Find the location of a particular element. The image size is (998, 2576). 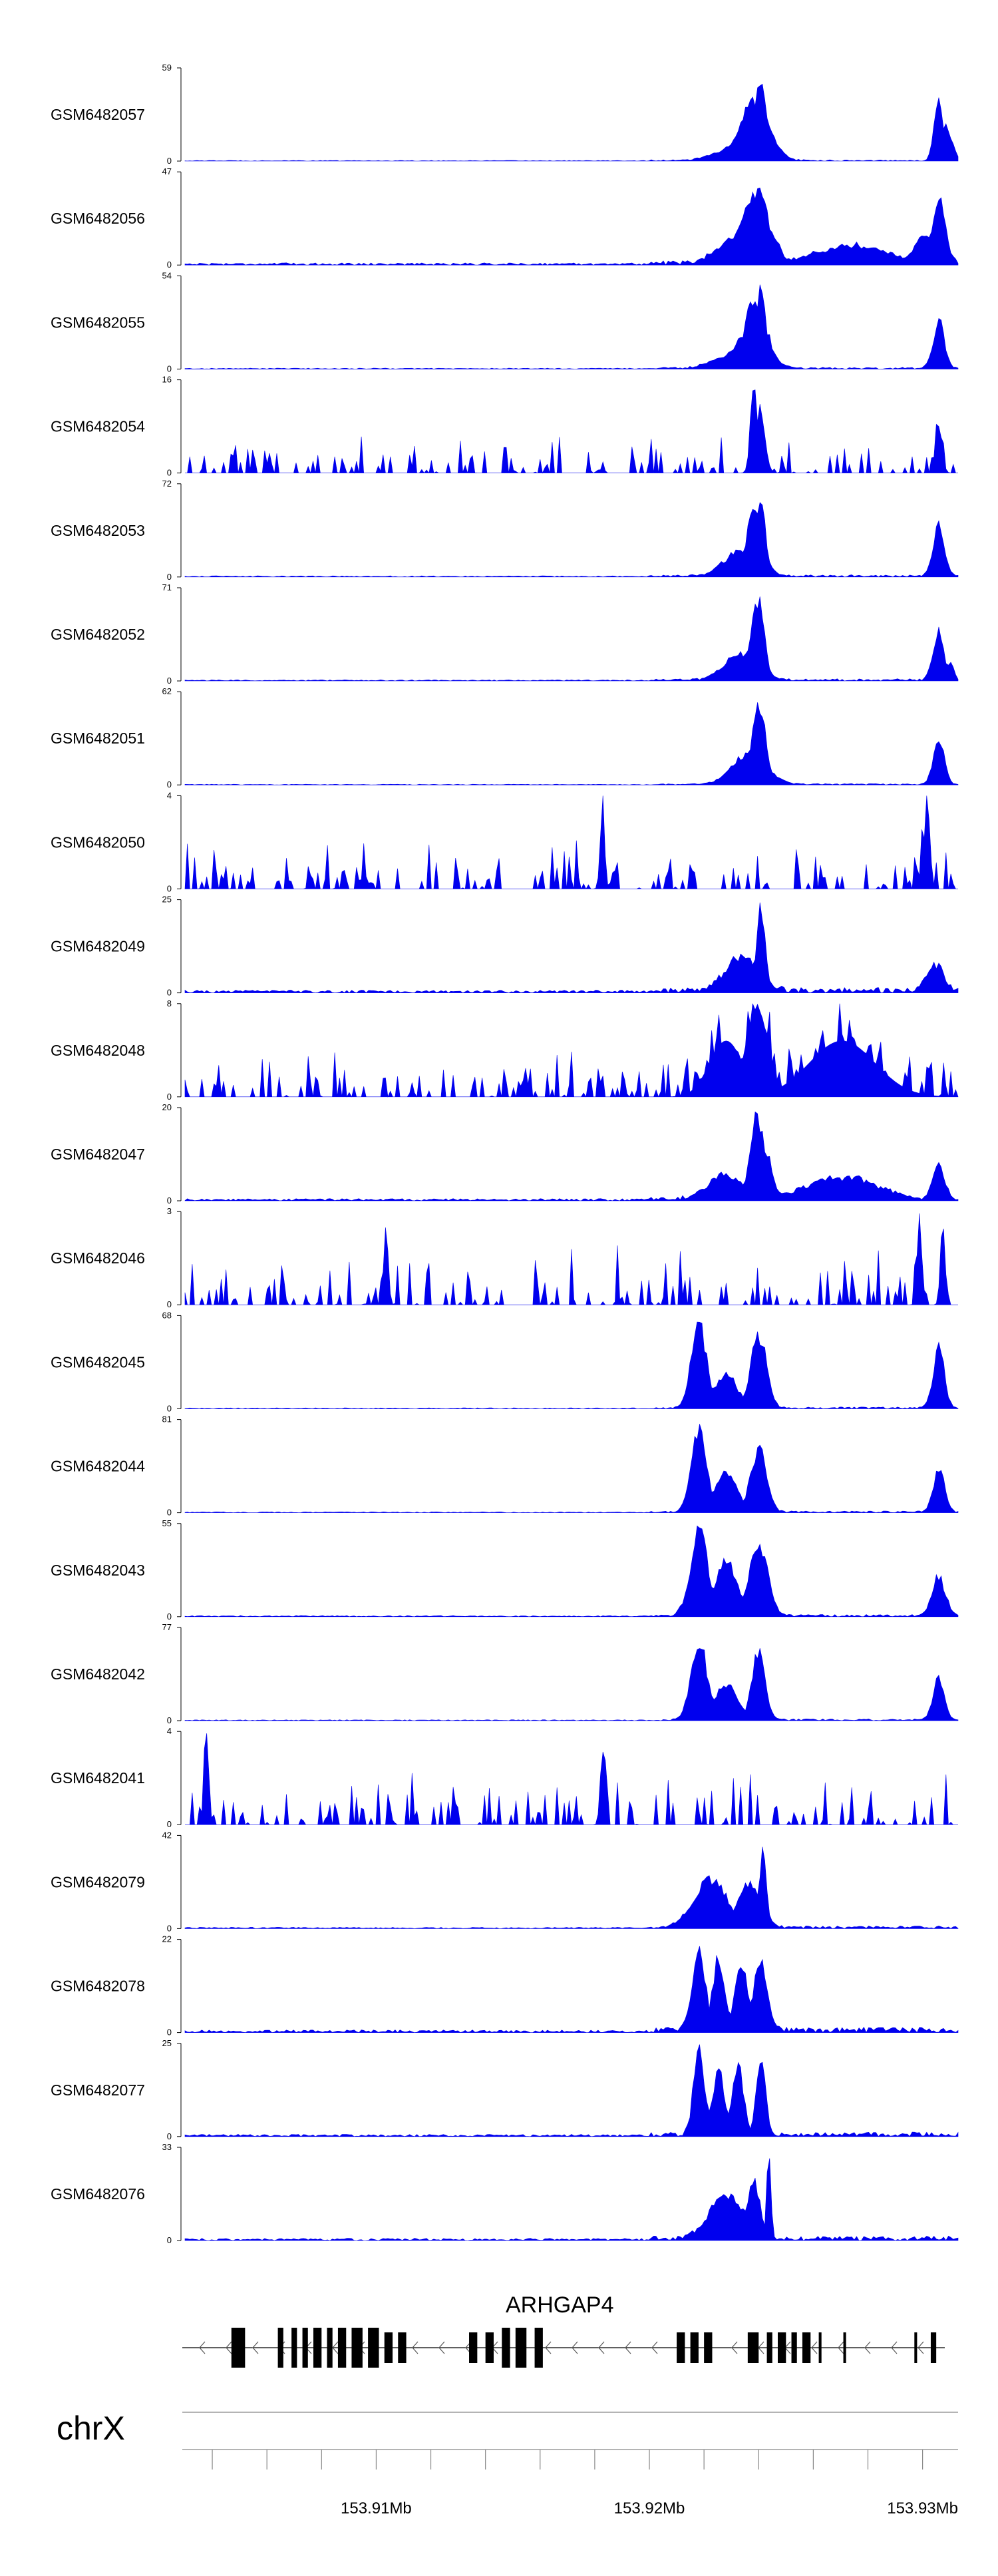

track-label: GSM6482046 is located at coordinates (98, 1258).